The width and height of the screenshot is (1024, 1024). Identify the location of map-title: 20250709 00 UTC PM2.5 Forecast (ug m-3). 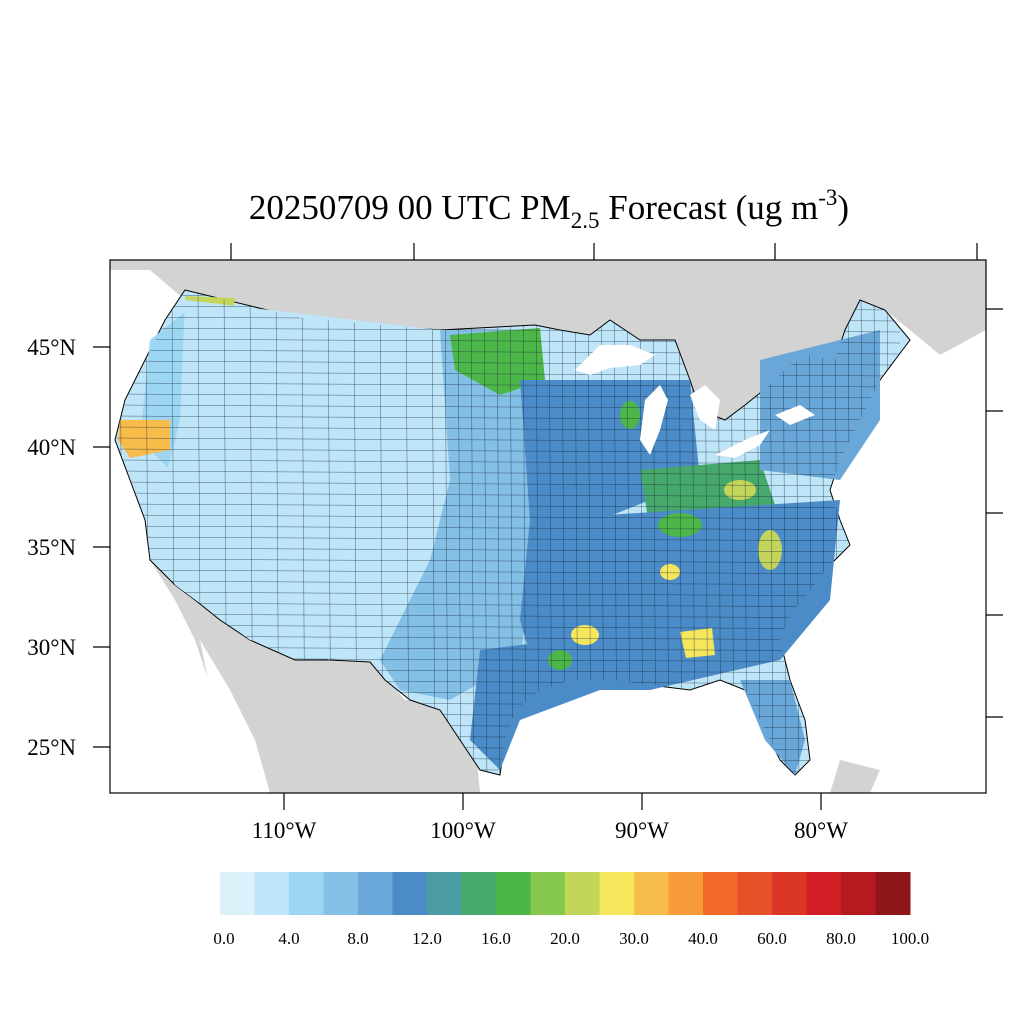
(549, 209).